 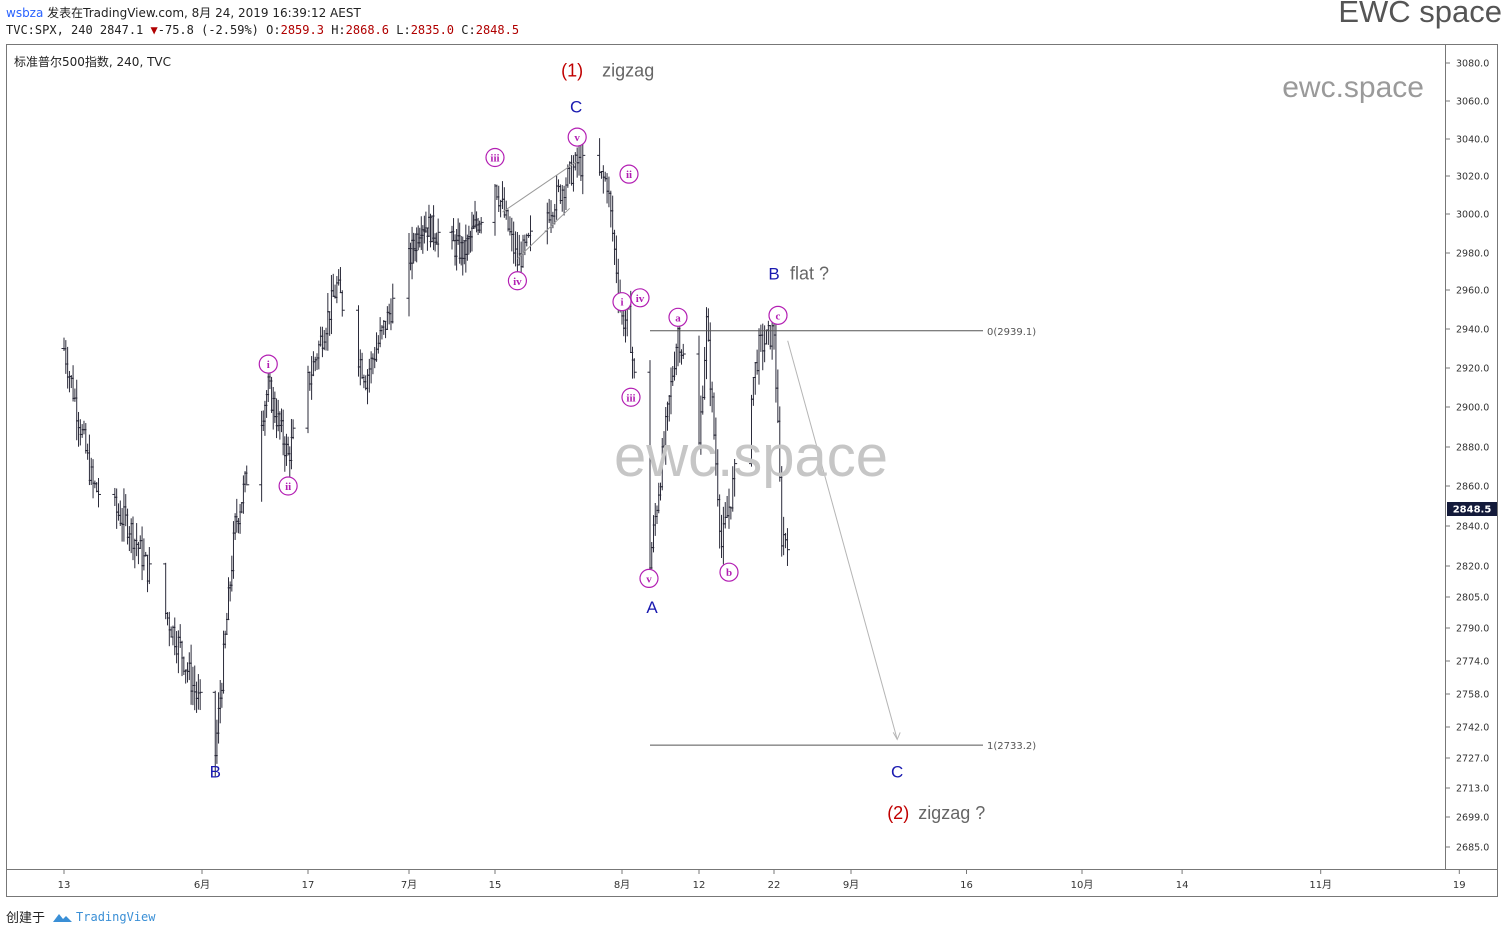 What do you see at coordinates (851, 885) in the screenshot?
I see `x-tick-label: 9月` at bounding box center [851, 885].